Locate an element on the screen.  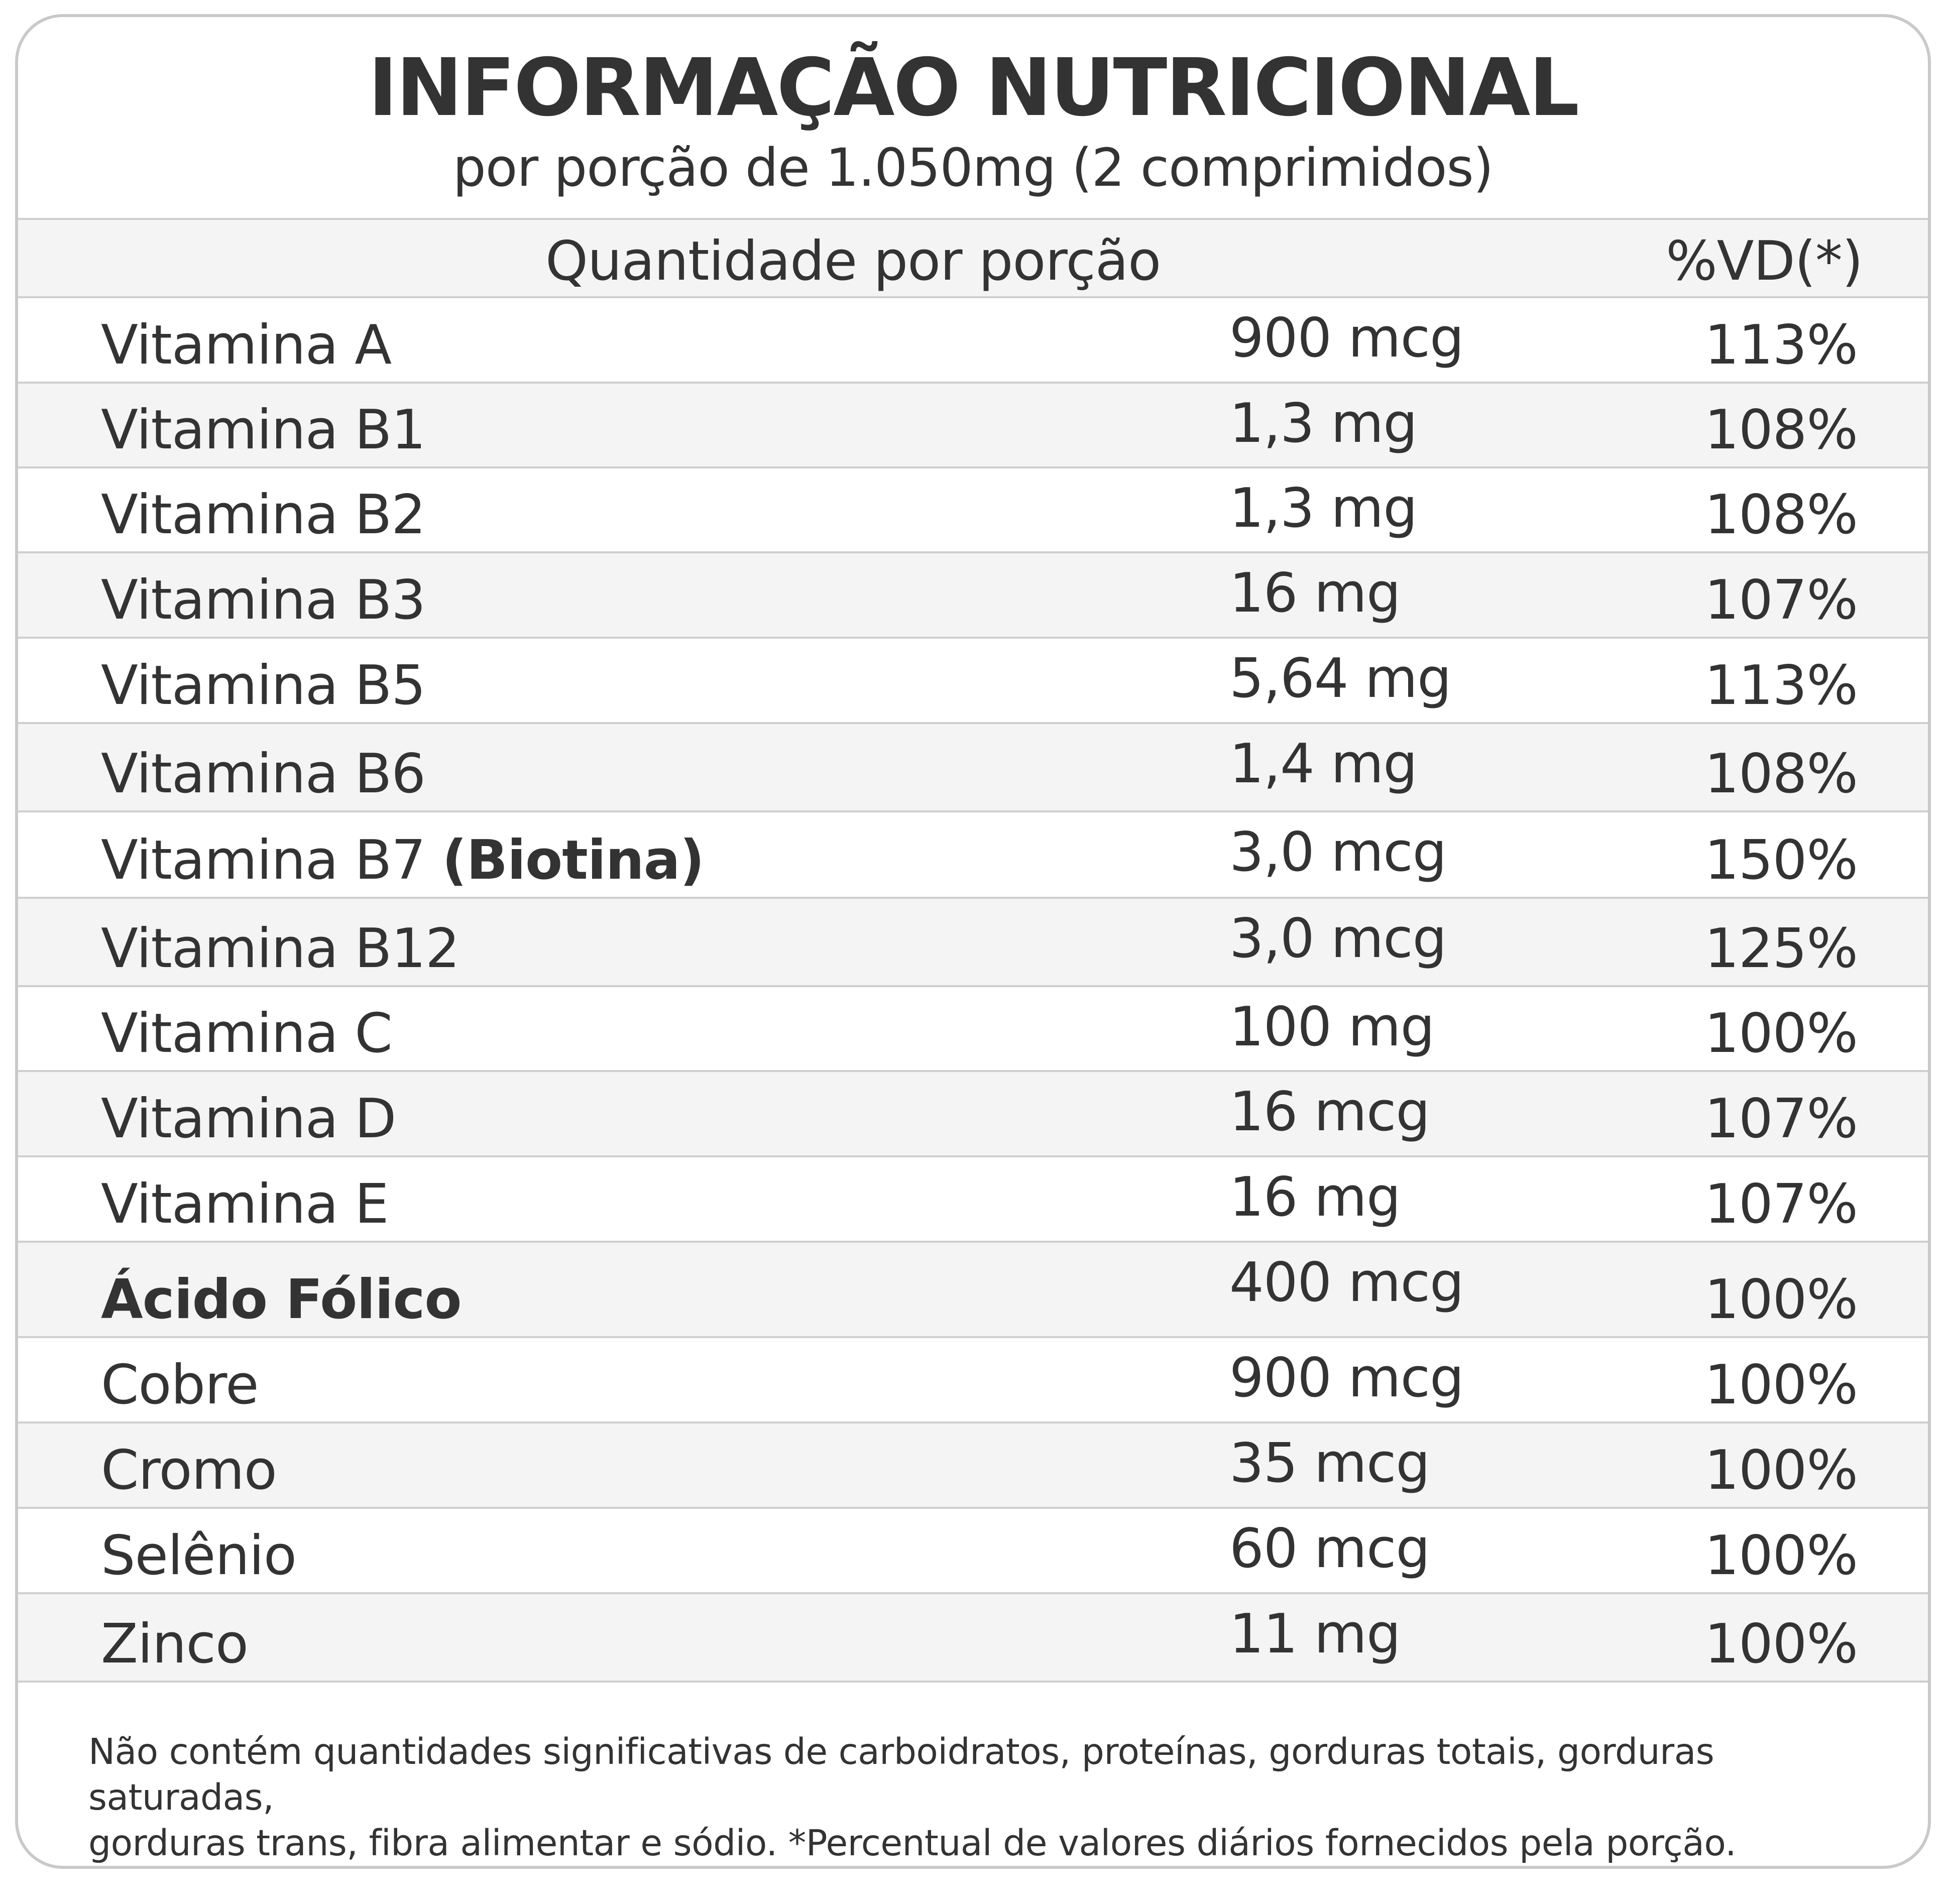
serving-size: por porção de 1.050mg (2 comprimidos) is located at coordinates (973, 167).